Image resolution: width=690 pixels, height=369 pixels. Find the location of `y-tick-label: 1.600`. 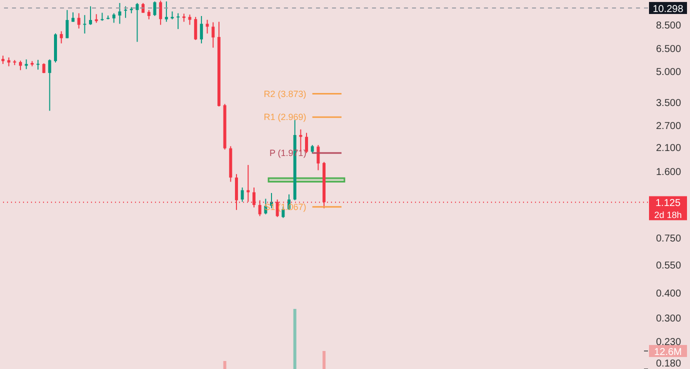

y-tick-label: 1.600 is located at coordinates (669, 172).